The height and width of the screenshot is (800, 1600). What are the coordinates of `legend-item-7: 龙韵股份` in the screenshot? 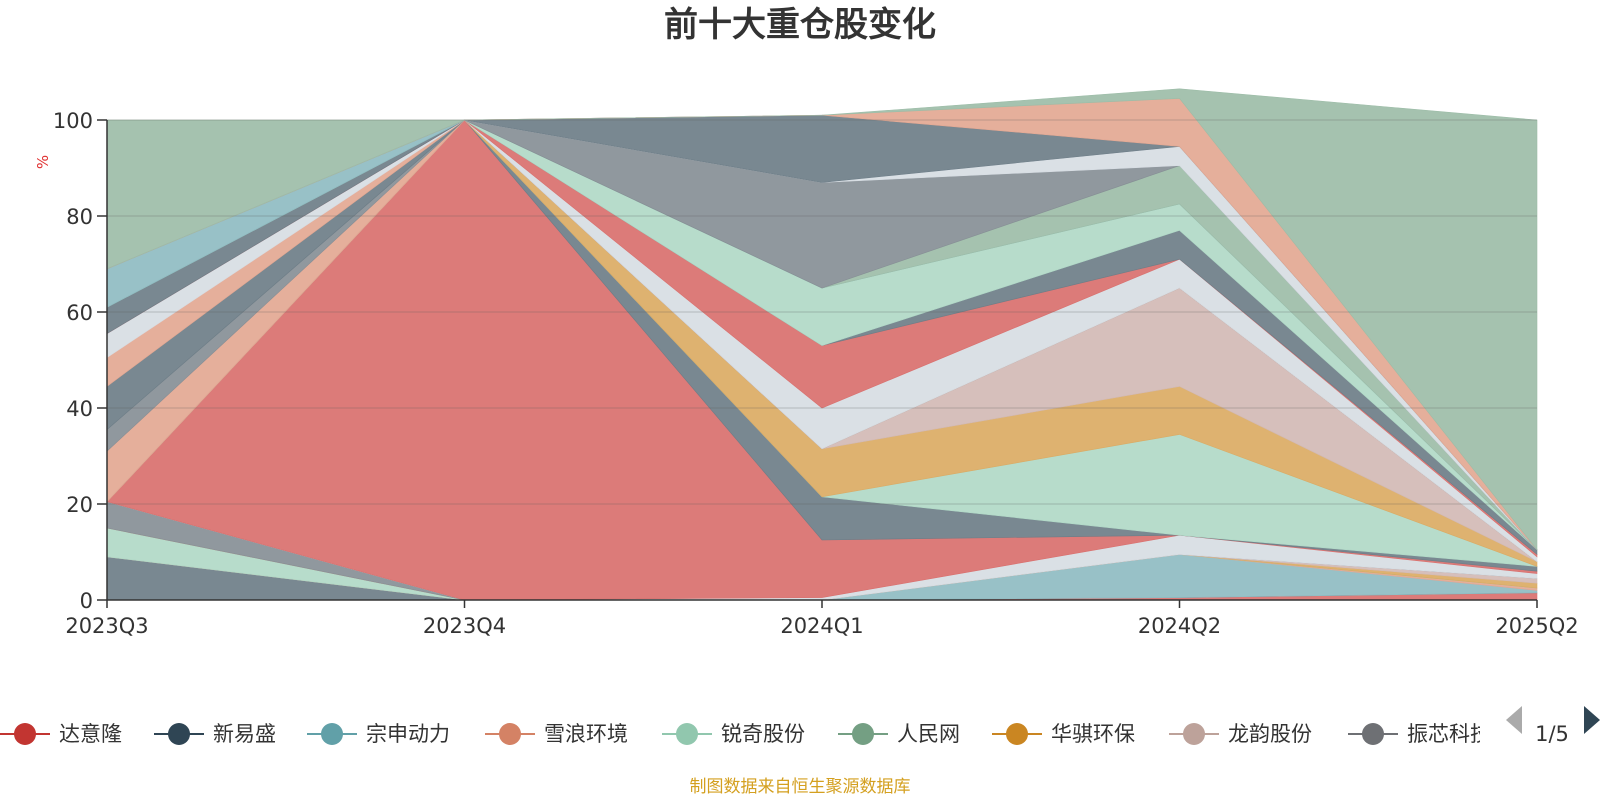 It's located at (1240, 734).